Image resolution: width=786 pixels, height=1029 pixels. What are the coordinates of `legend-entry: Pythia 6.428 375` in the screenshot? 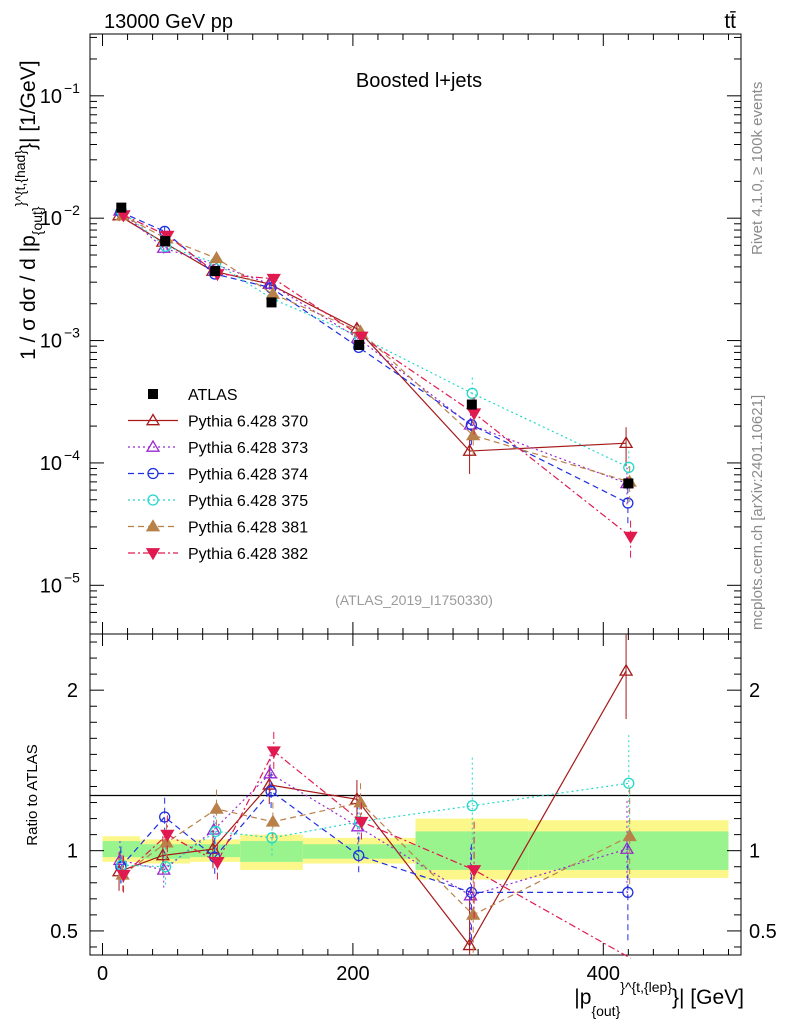 It's located at (218, 501).